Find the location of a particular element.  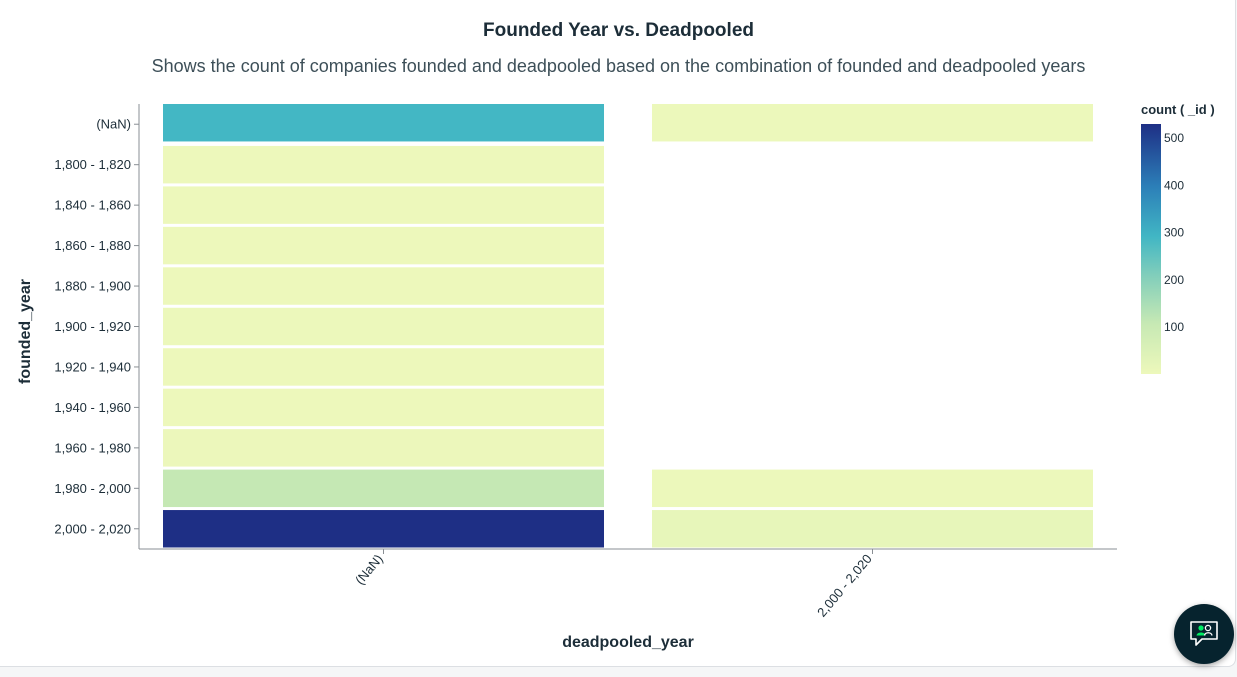

y-tick-label: 2,000 - 2,020 is located at coordinates (92, 528).